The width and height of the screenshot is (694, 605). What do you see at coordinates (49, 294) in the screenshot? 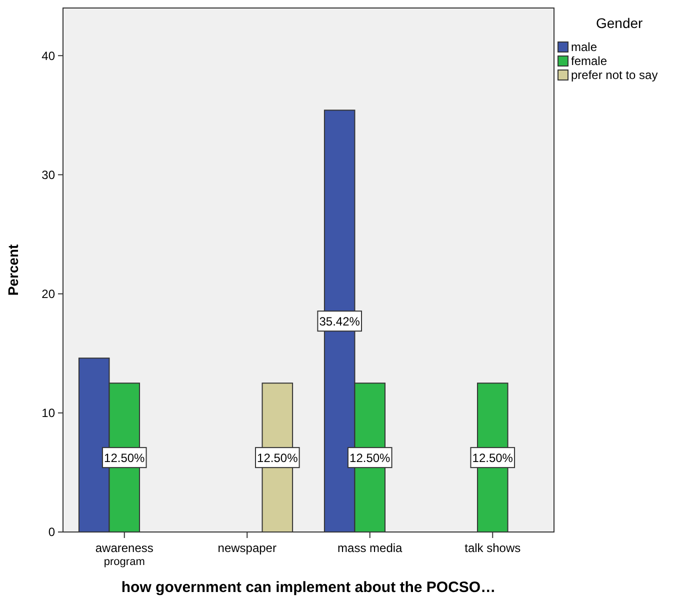
I see `y-tick-label: 20` at bounding box center [49, 294].